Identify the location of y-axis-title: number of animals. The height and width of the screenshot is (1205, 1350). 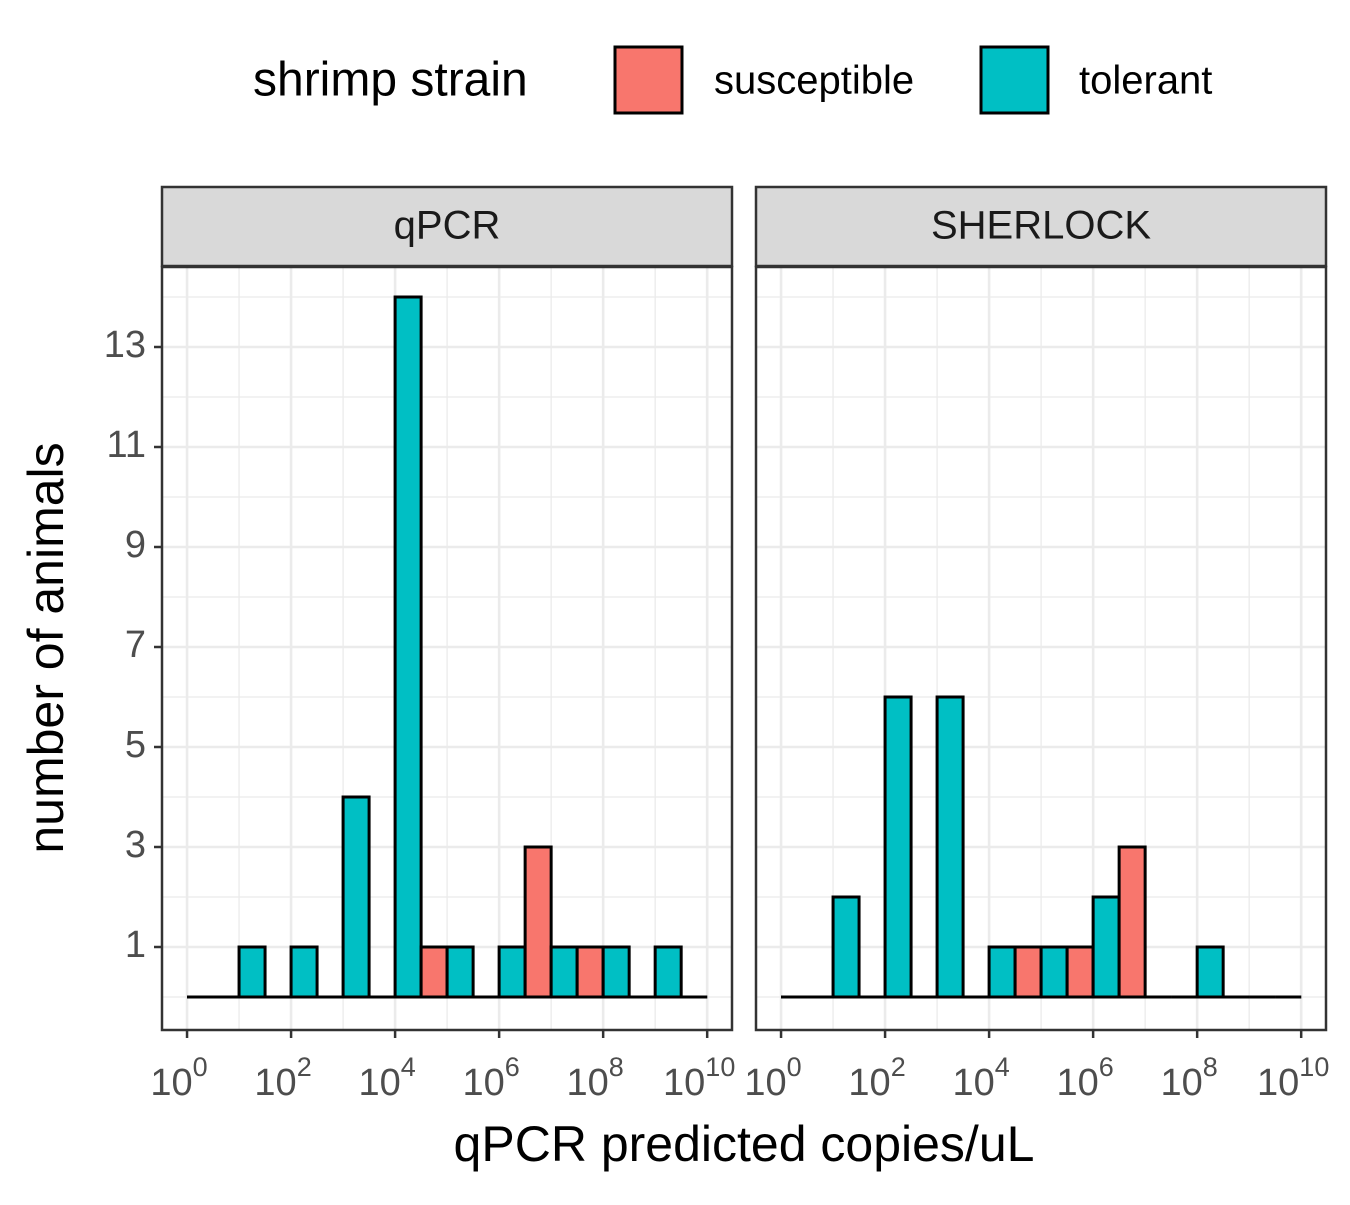
(46, 647).